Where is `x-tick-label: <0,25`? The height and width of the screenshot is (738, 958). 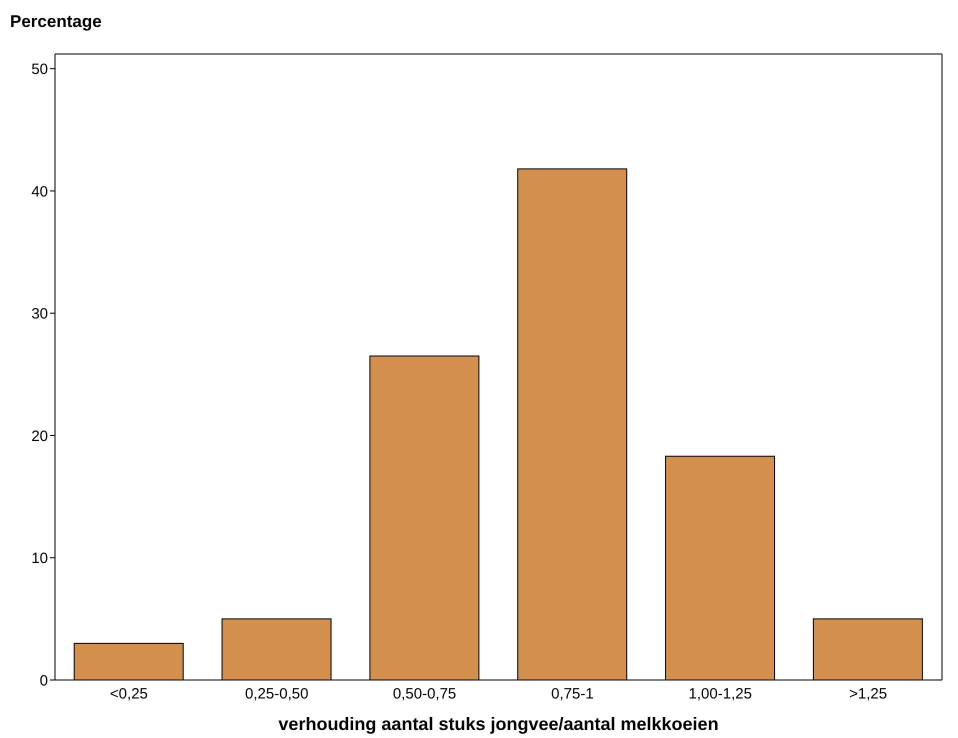
x-tick-label: <0,25 is located at coordinates (129, 694).